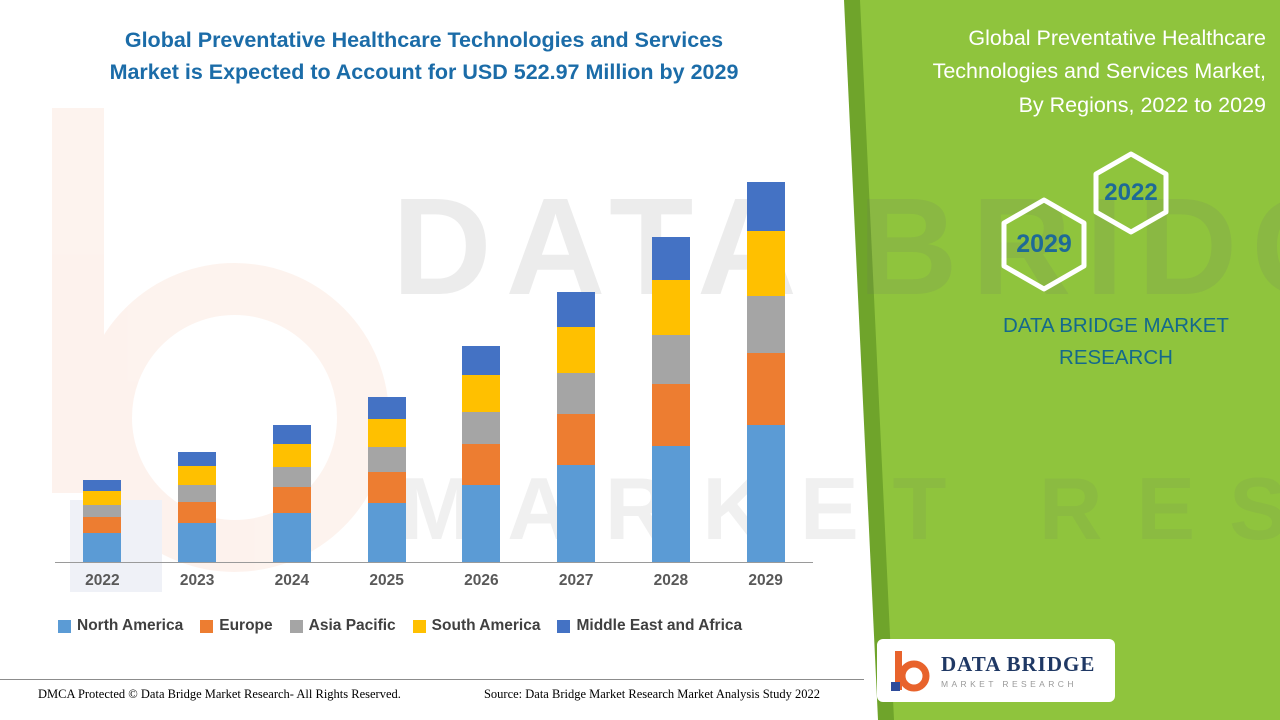  What do you see at coordinates (576, 580) in the screenshot?
I see `x-axis-label: 2027` at bounding box center [576, 580].